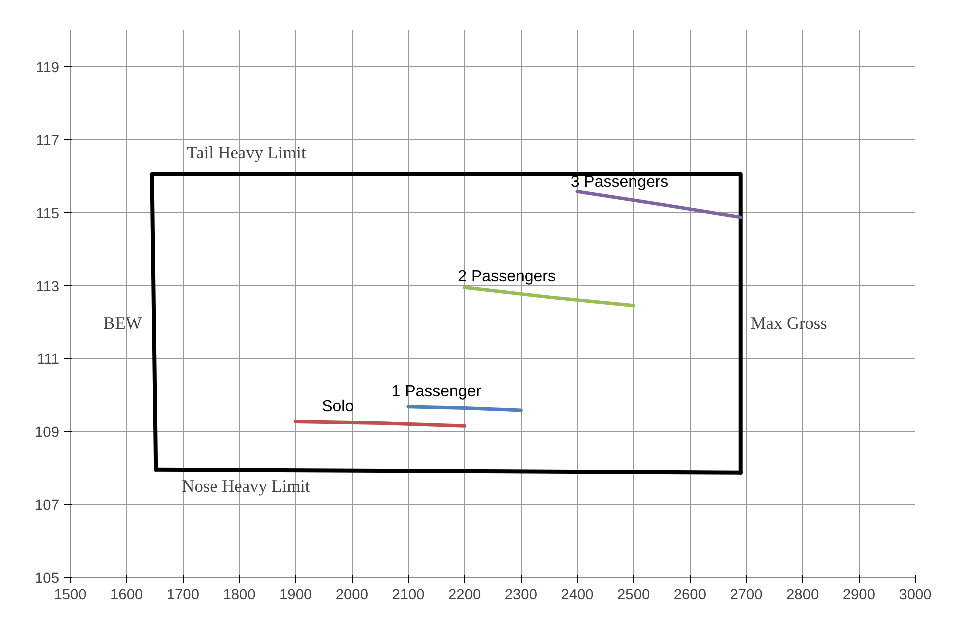 The height and width of the screenshot is (637, 955). What do you see at coordinates (507, 277) in the screenshot?
I see `series-label: 2 Passengers` at bounding box center [507, 277].